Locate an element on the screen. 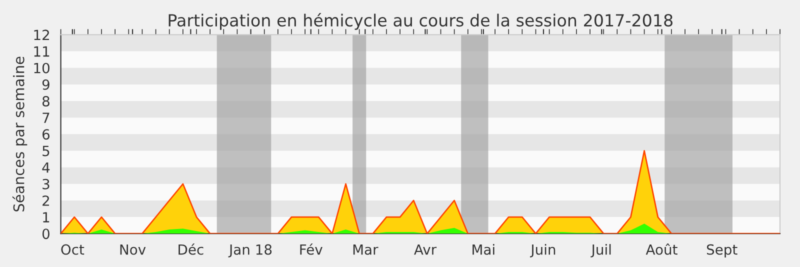 The width and height of the screenshot is (800, 267). x-tick-label: Mai is located at coordinates (483, 249).